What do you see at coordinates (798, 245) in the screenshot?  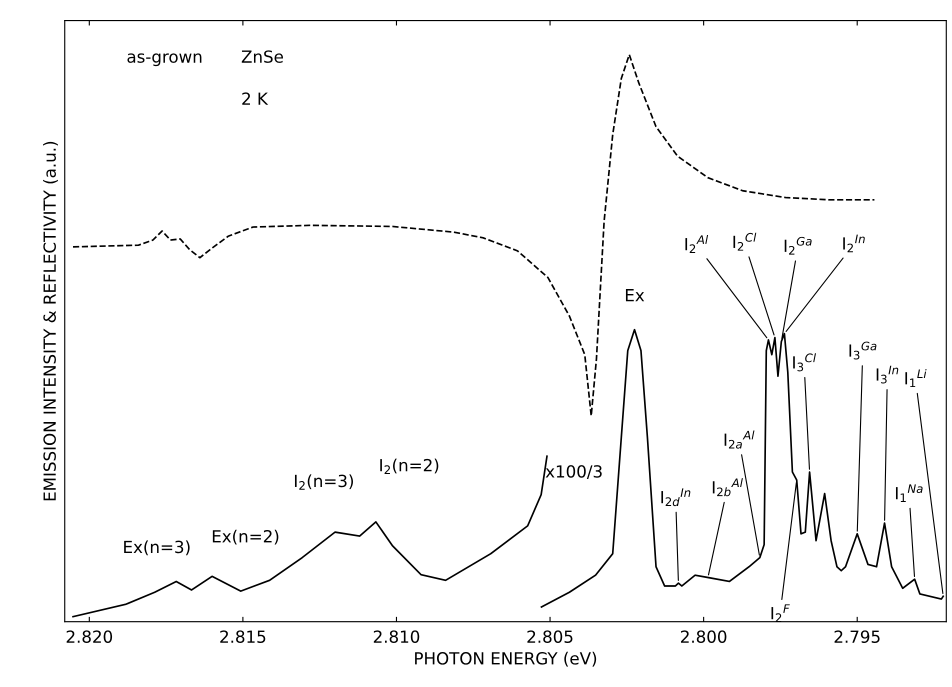 I see `annotation: I$_{2}$$^{Ga}$` at bounding box center [798, 245].